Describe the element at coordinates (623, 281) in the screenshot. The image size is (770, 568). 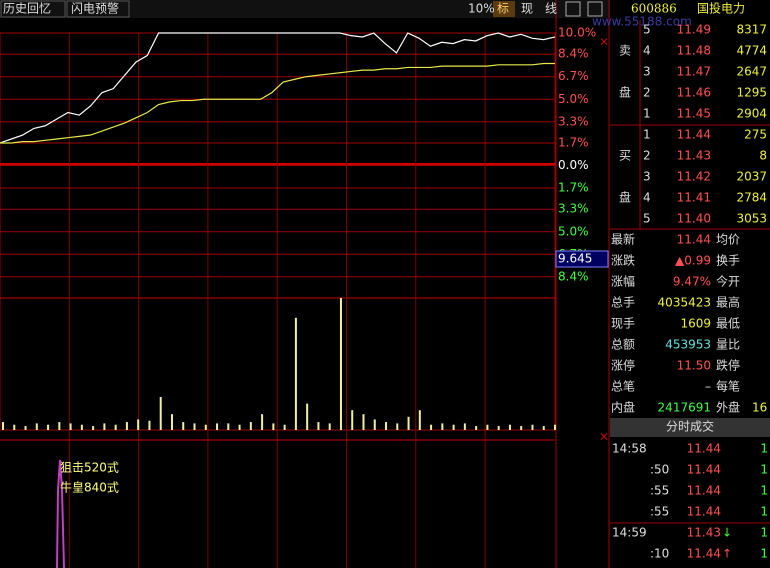
I see `stat-label: 涨幅` at that location.